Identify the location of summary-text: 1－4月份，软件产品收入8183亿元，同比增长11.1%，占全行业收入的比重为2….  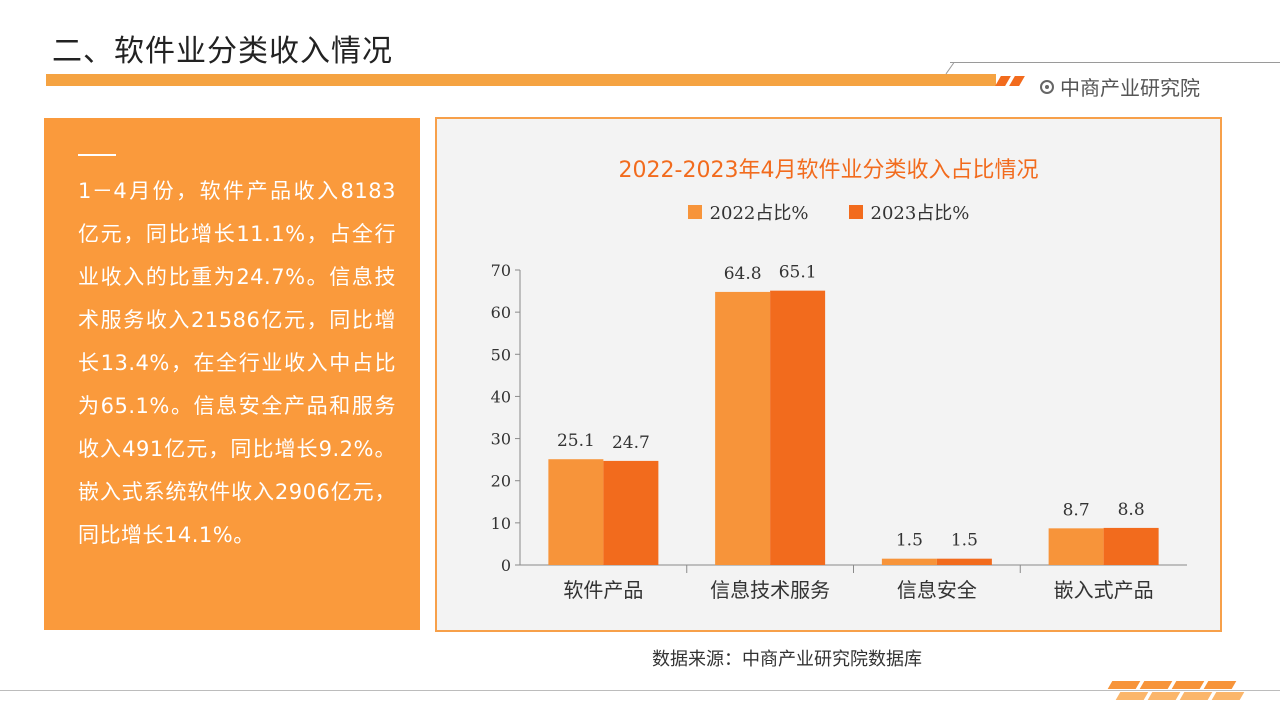
(237, 363).